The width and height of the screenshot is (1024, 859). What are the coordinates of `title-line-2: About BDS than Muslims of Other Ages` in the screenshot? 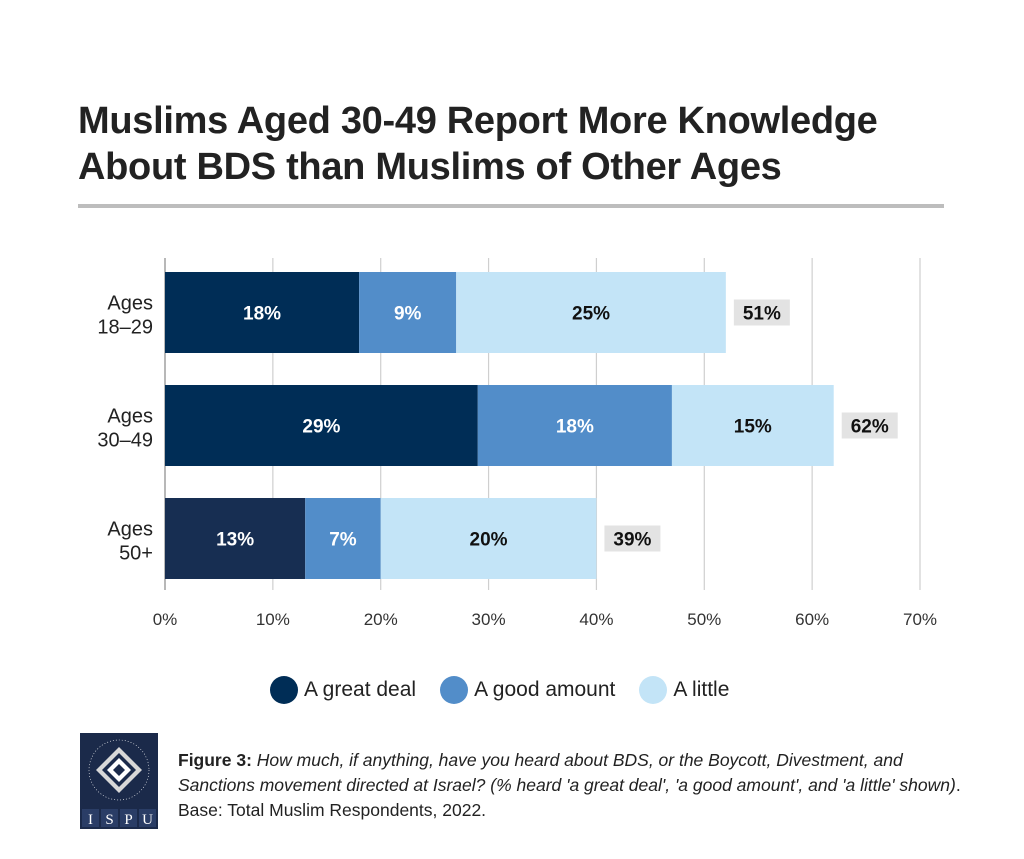 It's located at (430, 167).